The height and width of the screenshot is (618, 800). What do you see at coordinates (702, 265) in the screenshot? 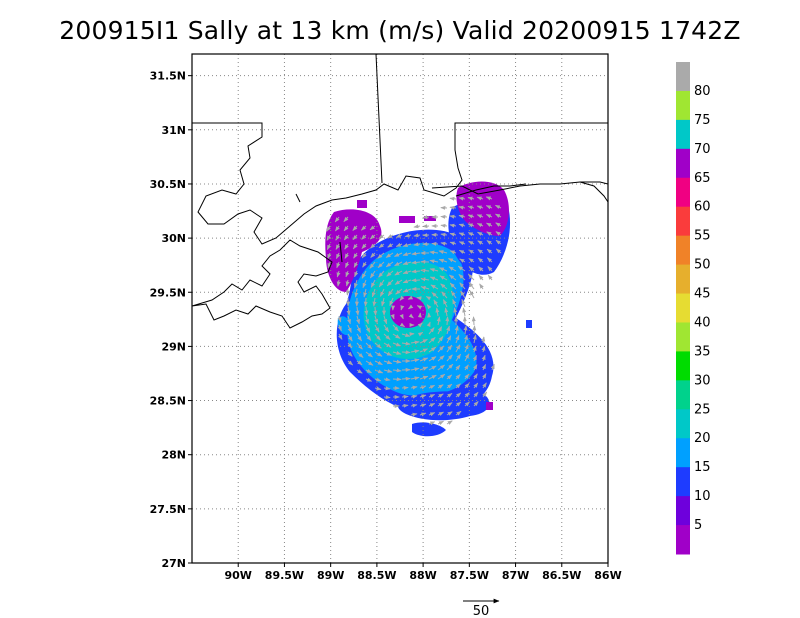
I see `colorbar-label: 50` at bounding box center [702, 265].